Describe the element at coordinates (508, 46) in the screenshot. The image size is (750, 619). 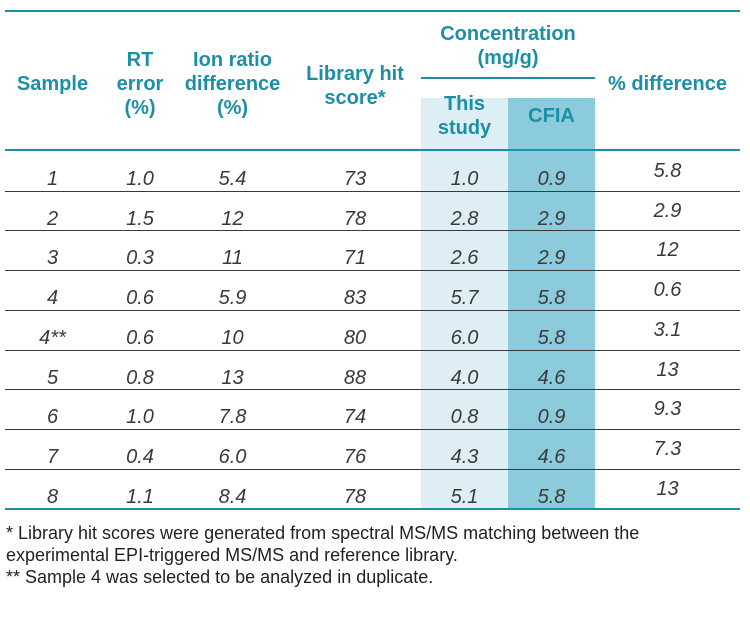
I see `header-concentration: Concentration (mg/g)` at that location.